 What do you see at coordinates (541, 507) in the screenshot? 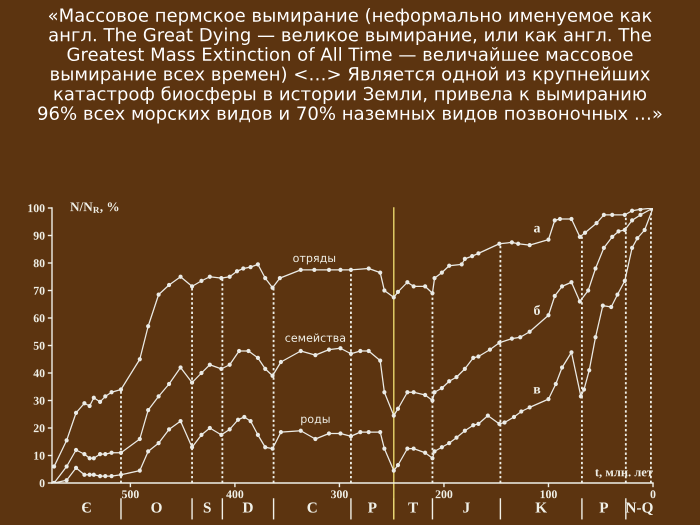
I see `text: K` at bounding box center [541, 507].